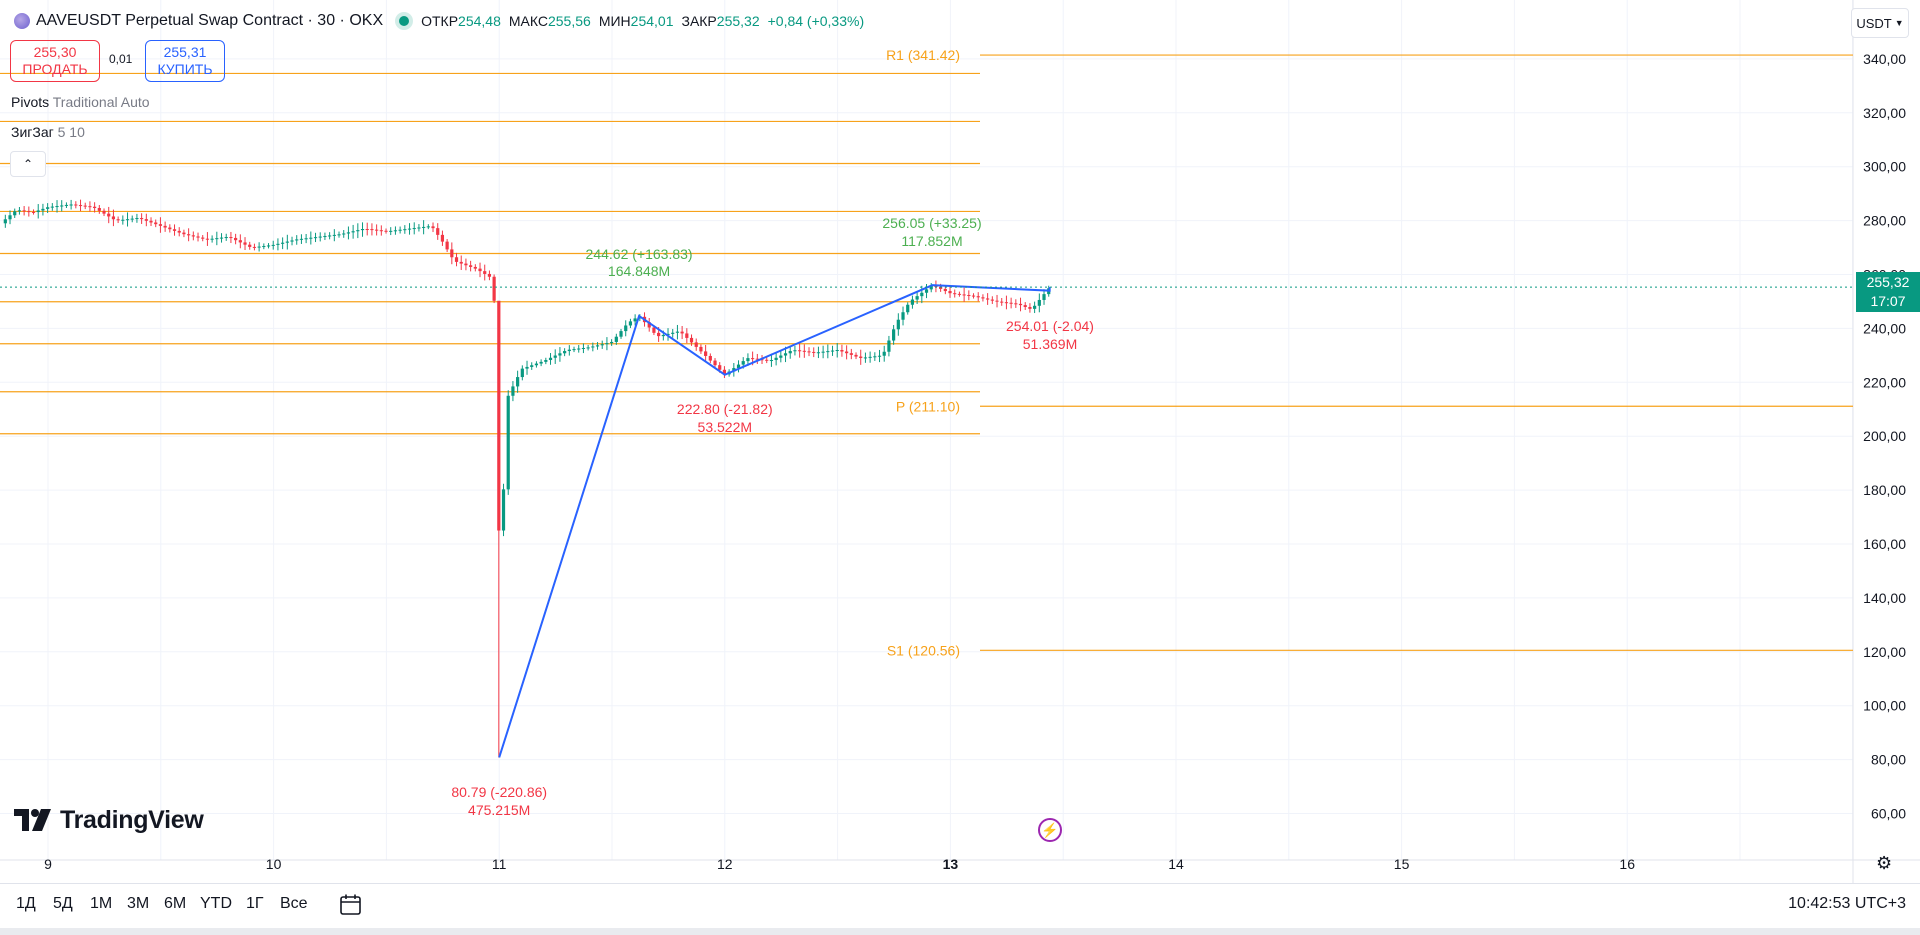 Image resolution: width=1920 pixels, height=935 pixels. I want to click on currency-selector: USDT ▼, so click(1880, 23).